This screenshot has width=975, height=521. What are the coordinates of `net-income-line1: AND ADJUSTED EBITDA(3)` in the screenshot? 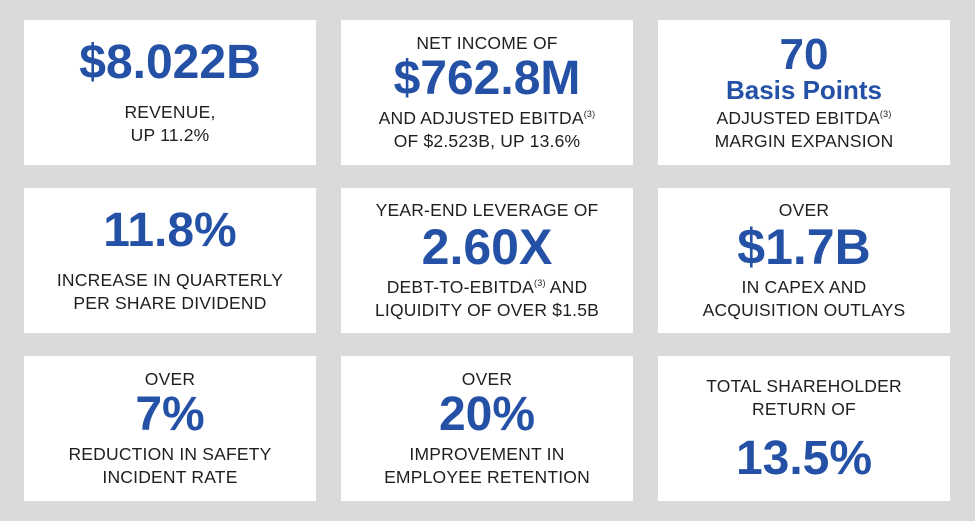 It's located at (487, 118).